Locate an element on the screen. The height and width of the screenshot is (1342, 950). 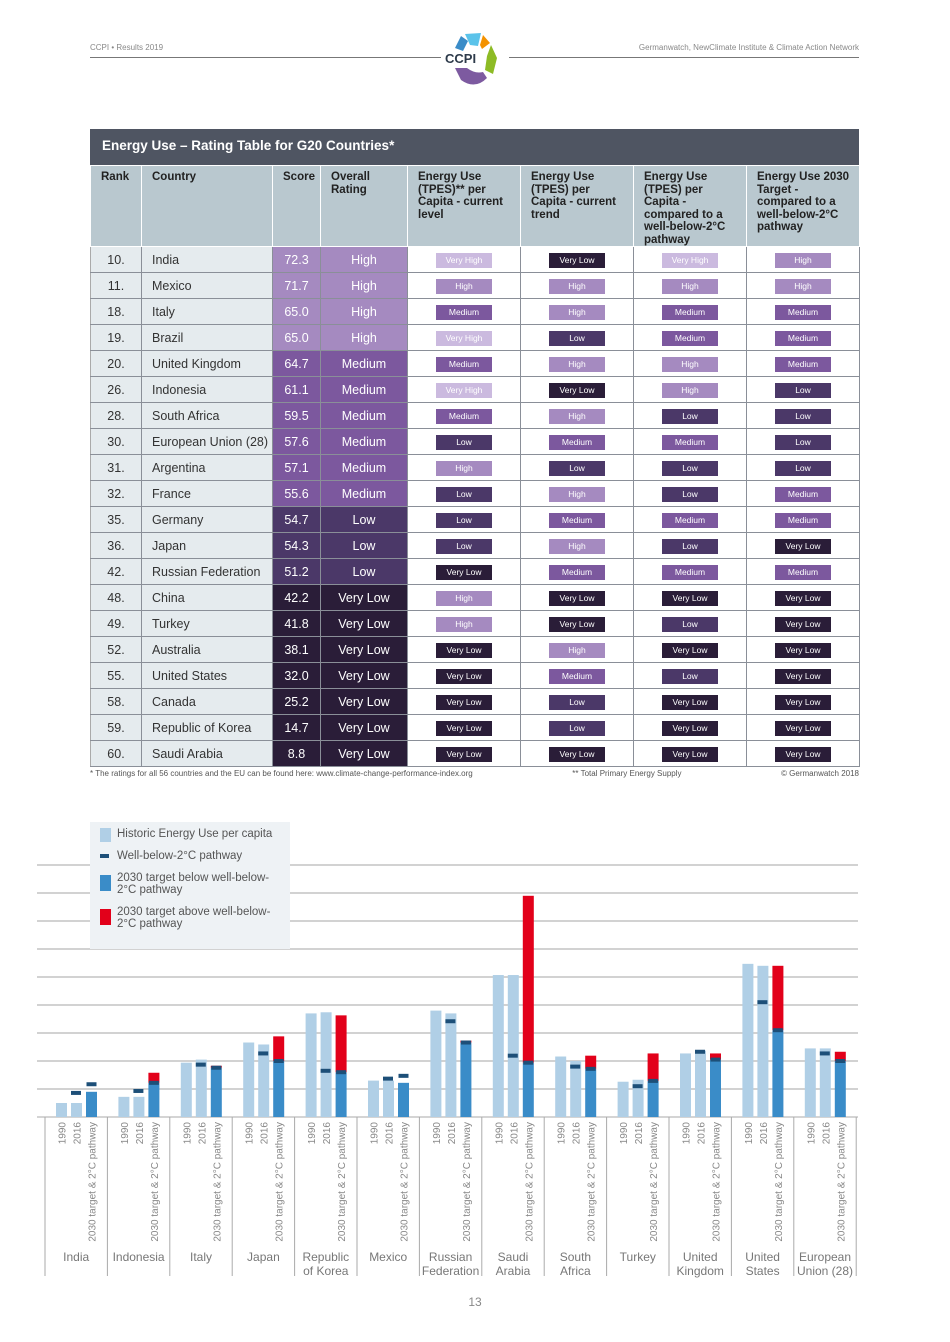
rank-cell: 30. is located at coordinates (116, 441).